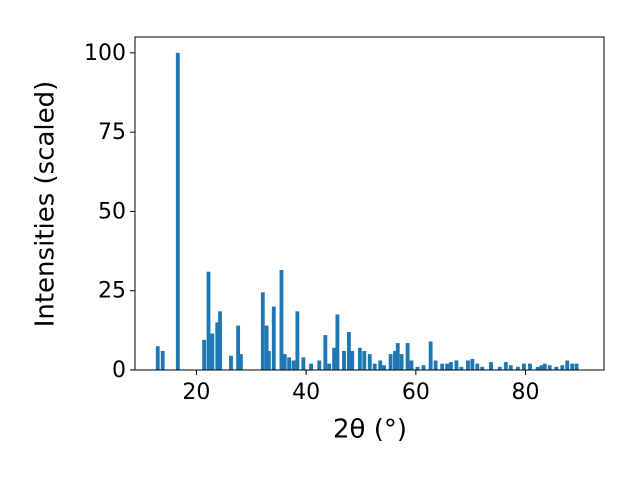 The image size is (640, 480). I want to click on x-axis-label: 2θ (°), so click(370, 430).